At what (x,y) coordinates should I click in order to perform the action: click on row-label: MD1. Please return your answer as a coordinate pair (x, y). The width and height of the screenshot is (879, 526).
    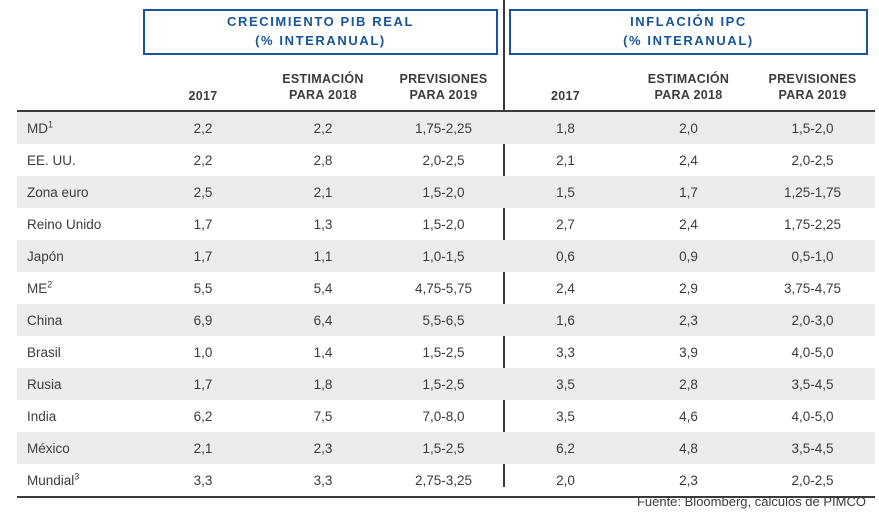
    Looking at the image, I should click on (40, 127).